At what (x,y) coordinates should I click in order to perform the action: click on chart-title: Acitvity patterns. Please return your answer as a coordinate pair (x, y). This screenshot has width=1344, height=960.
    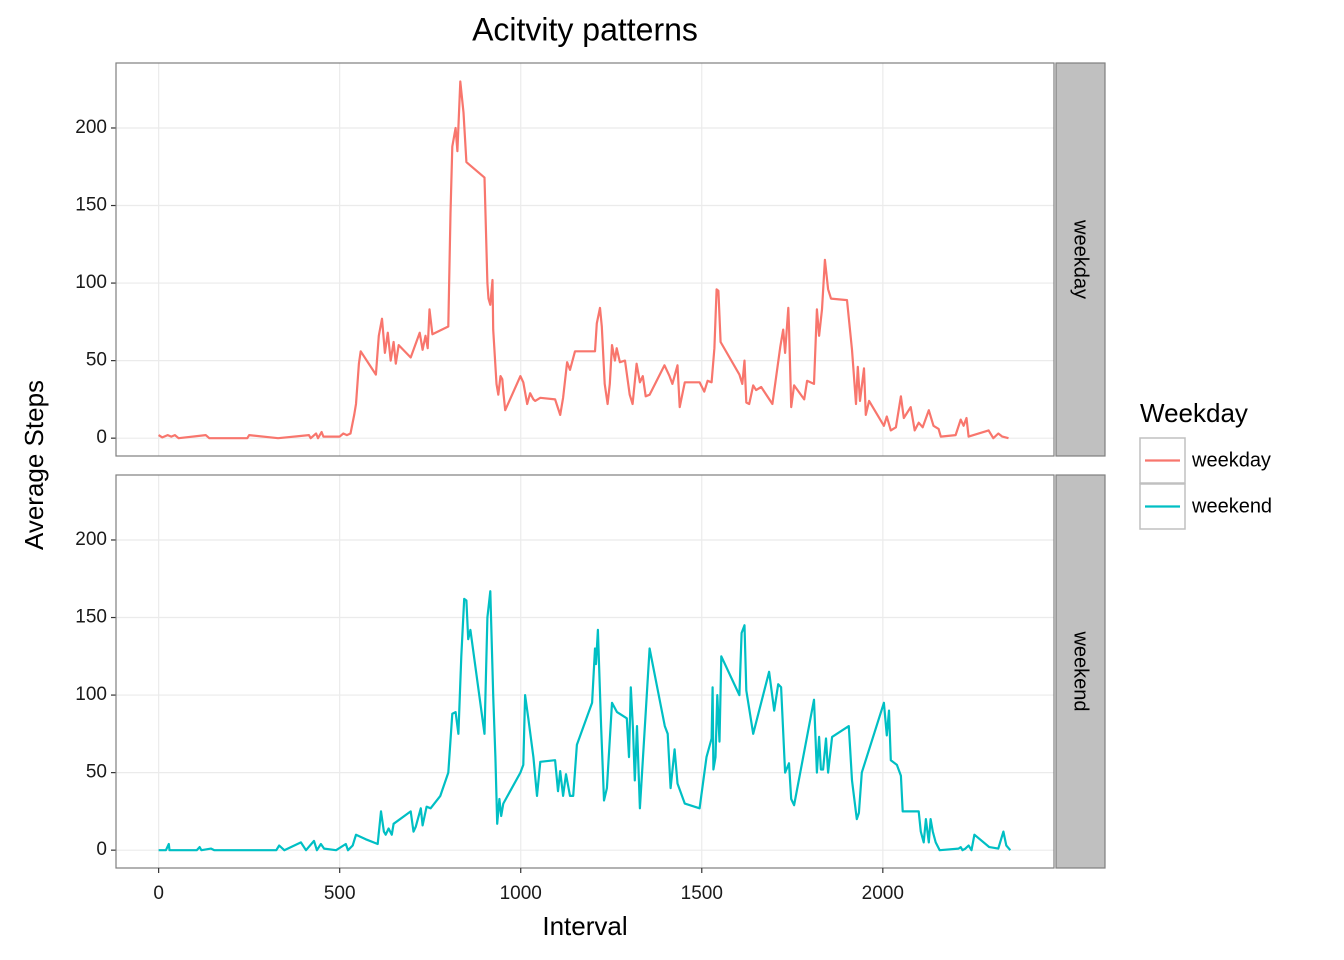
    Looking at the image, I should click on (585, 29).